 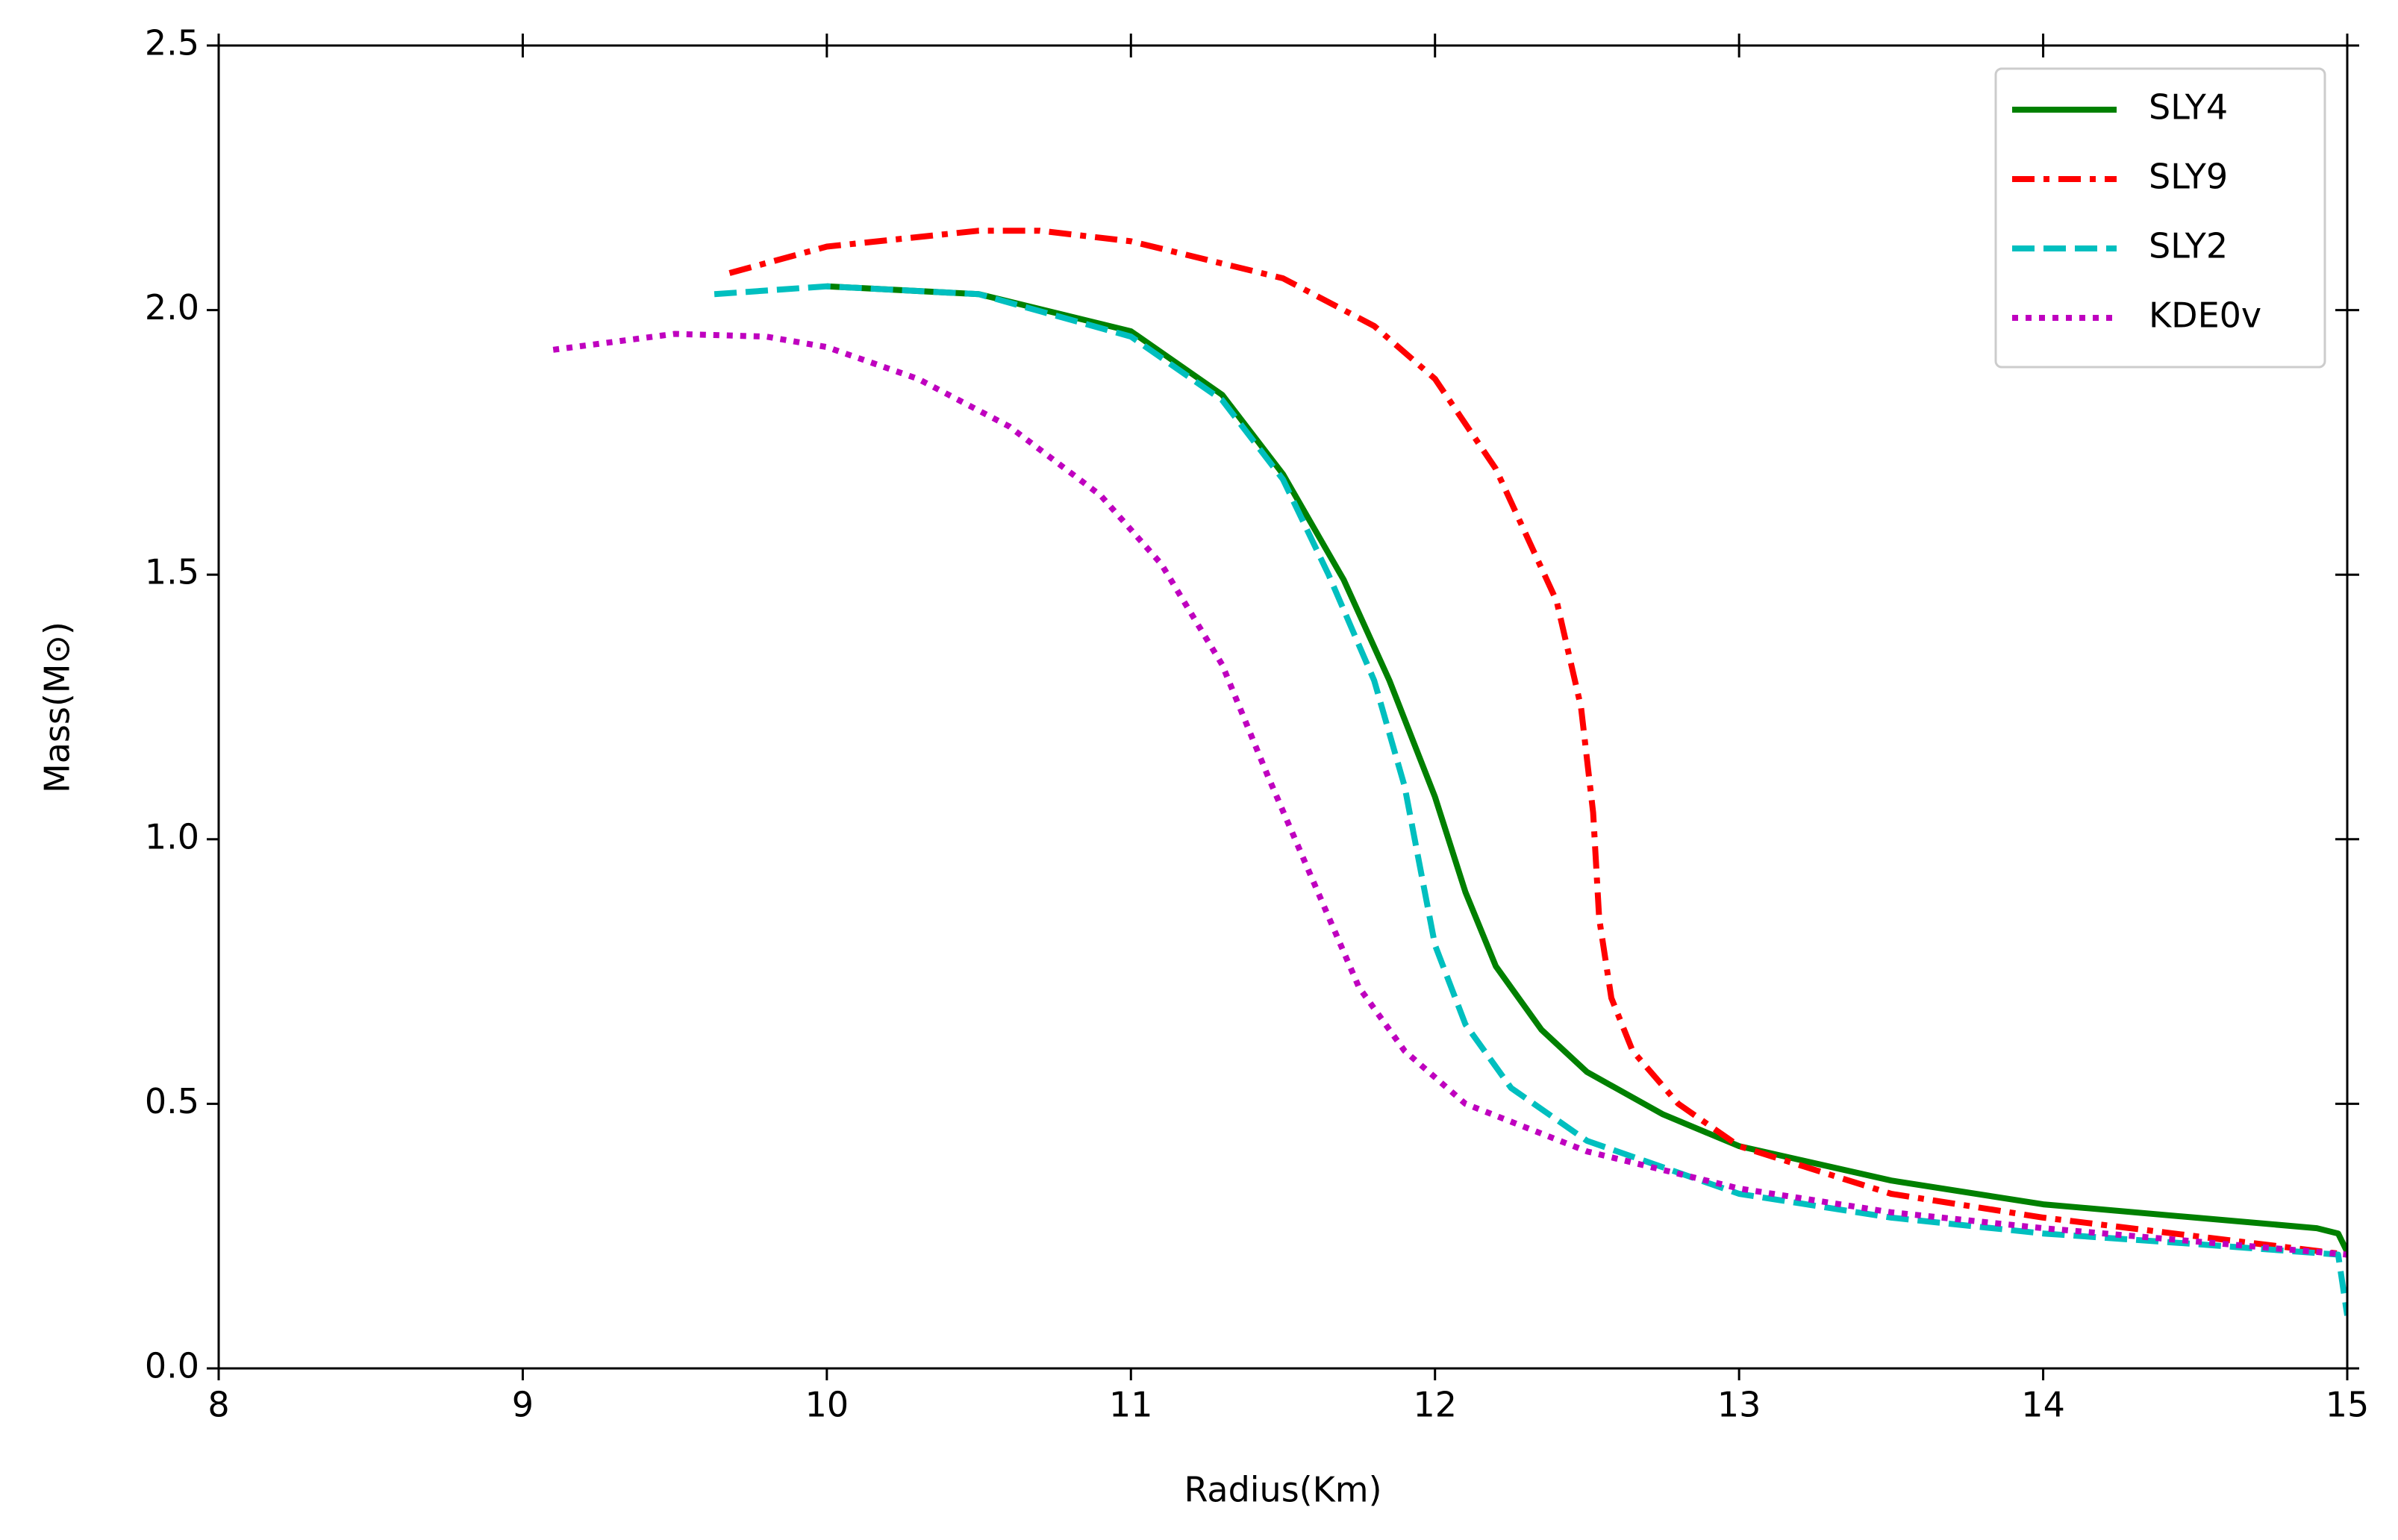 What do you see at coordinates (2205, 315) in the screenshot?
I see `legend-label: KDE0v` at bounding box center [2205, 315].